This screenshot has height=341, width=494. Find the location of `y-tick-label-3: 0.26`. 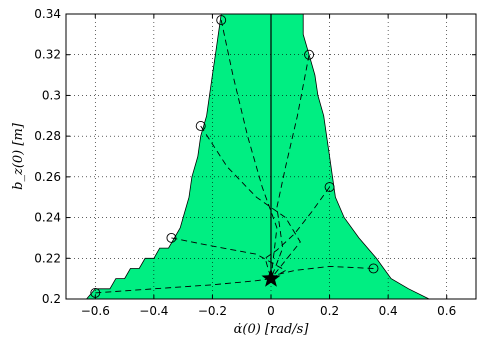

y-tick-label-3: 0.26 is located at coordinates (47, 177).